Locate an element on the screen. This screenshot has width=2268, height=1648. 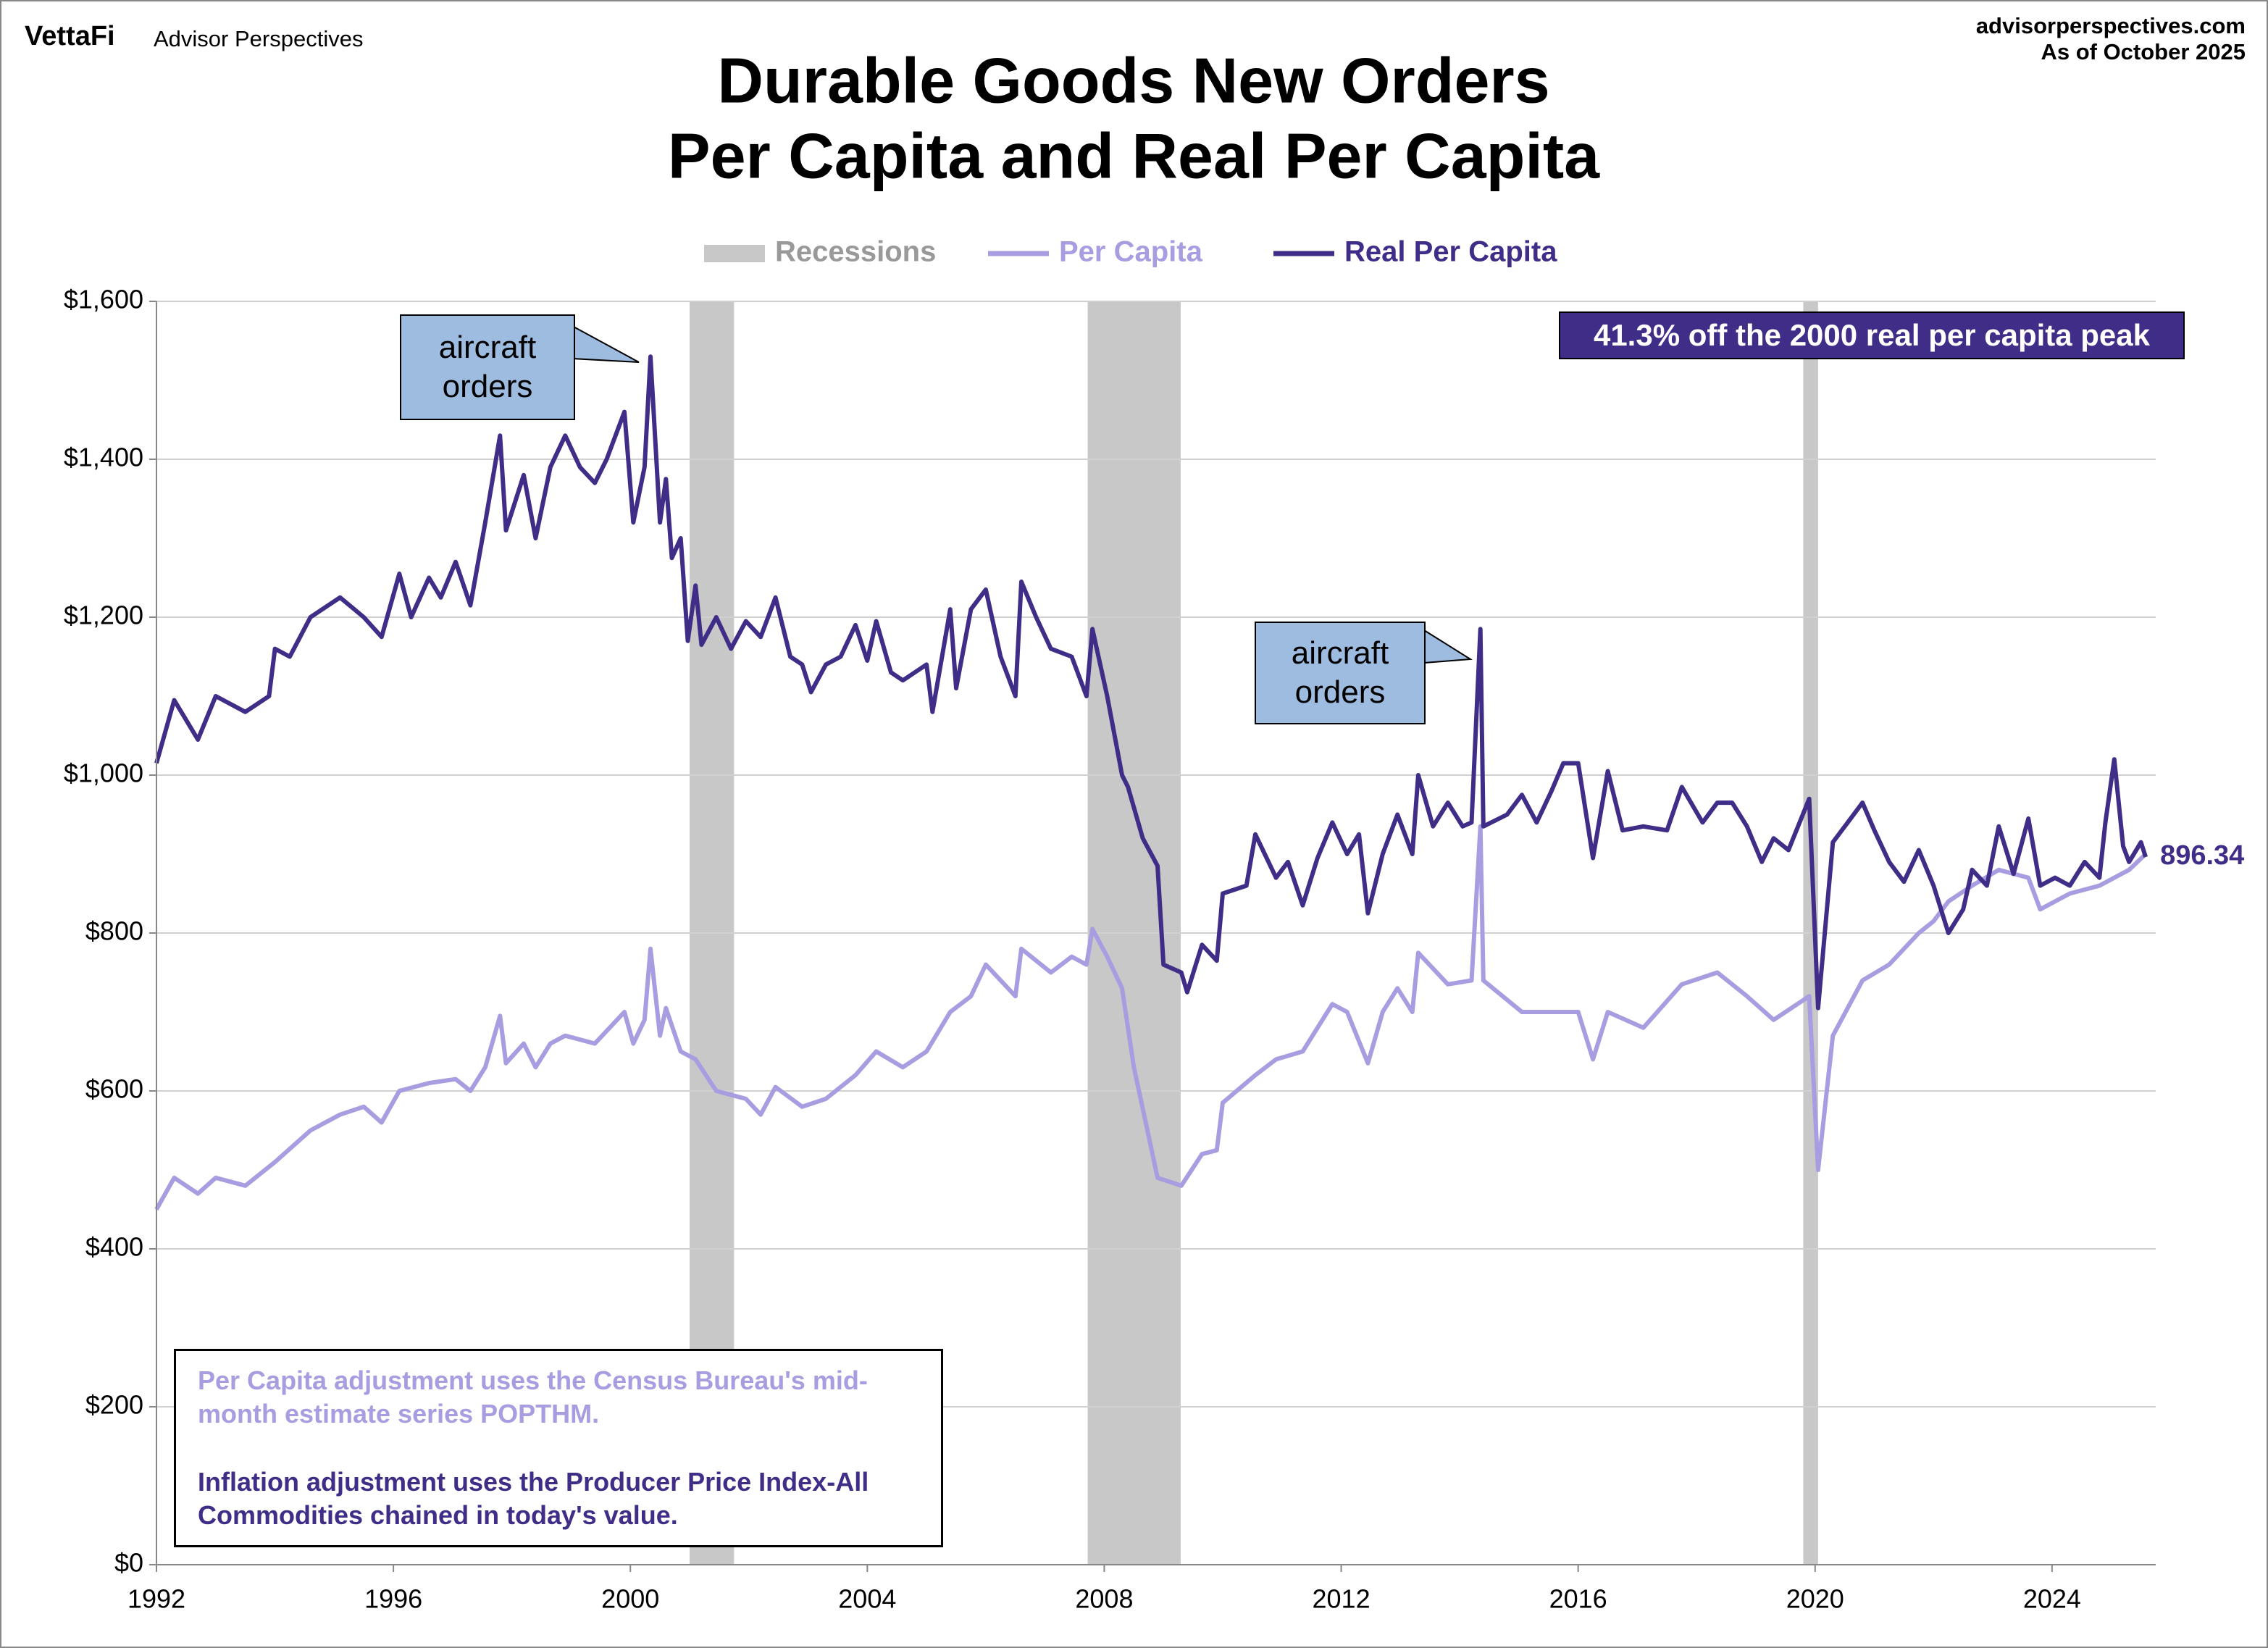
legend-label: Real Per Capita is located at coordinates (1451, 252).